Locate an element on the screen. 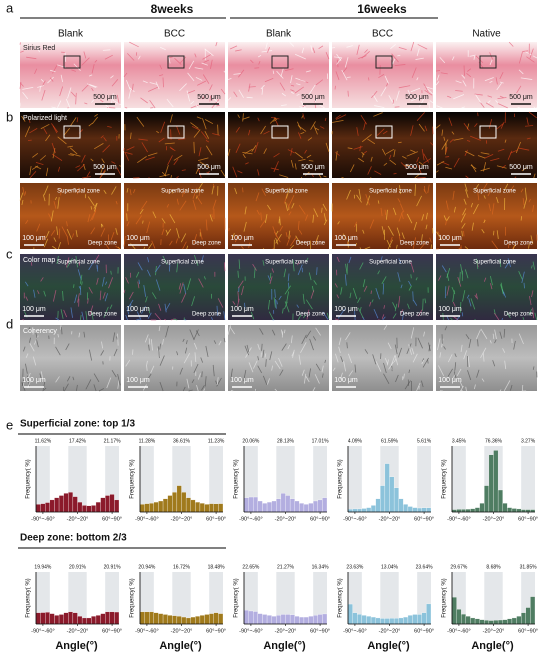 This screenshot has width=546, height=662. range-label: 18.48% is located at coordinates (217, 567).